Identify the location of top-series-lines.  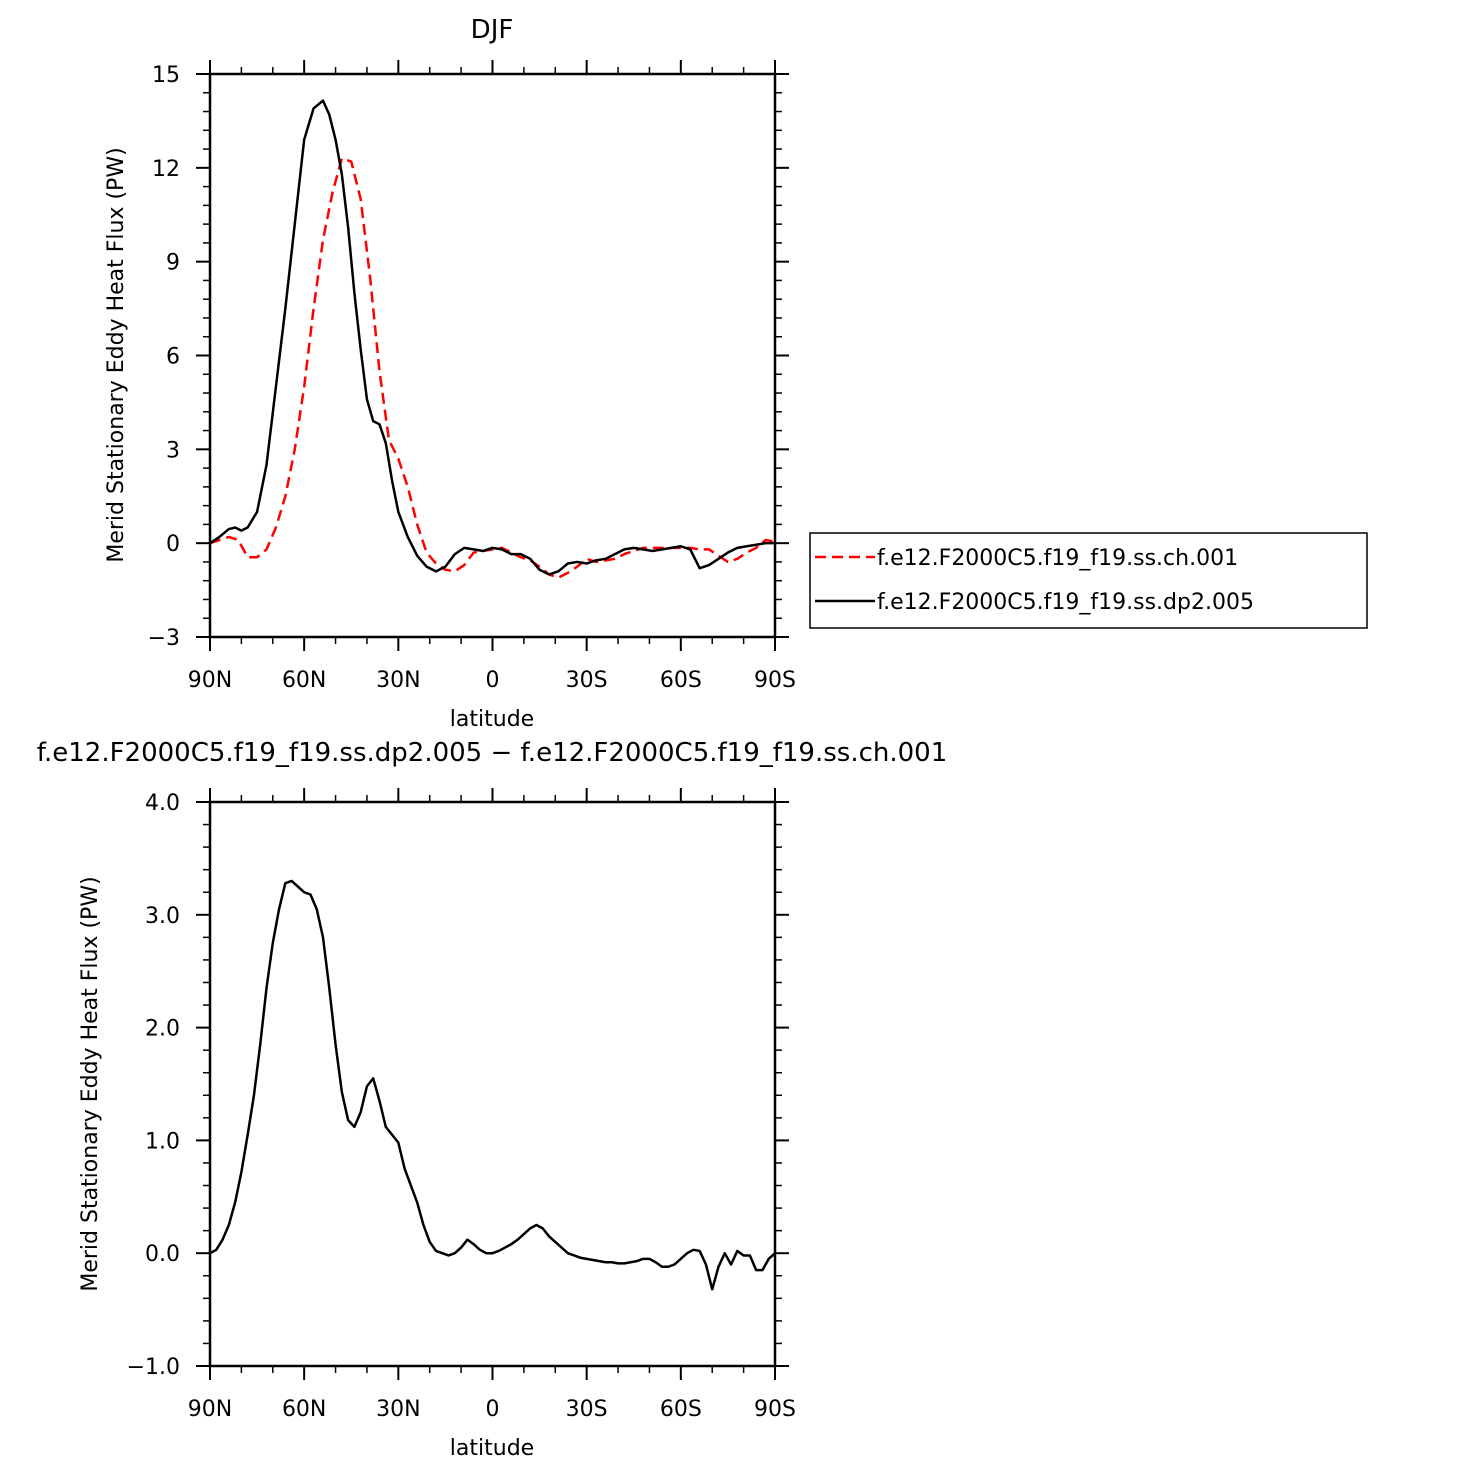
(492, 339).